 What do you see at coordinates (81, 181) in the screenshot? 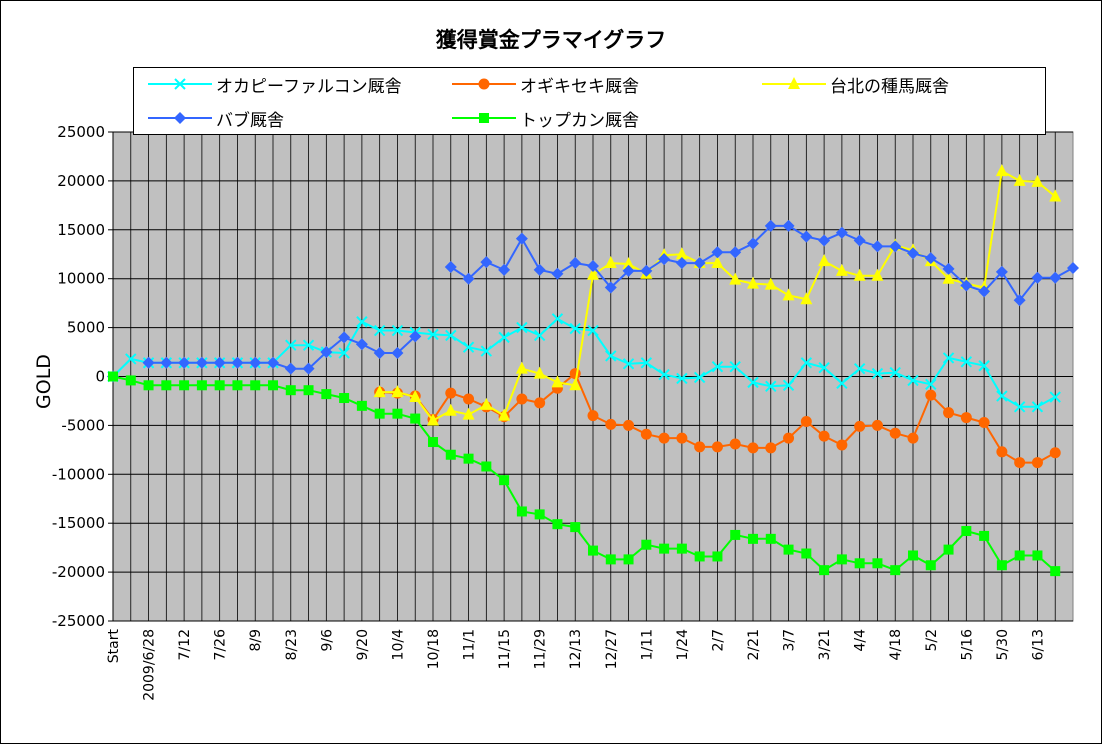
I see `y-tick-label: 20000` at bounding box center [81, 181].